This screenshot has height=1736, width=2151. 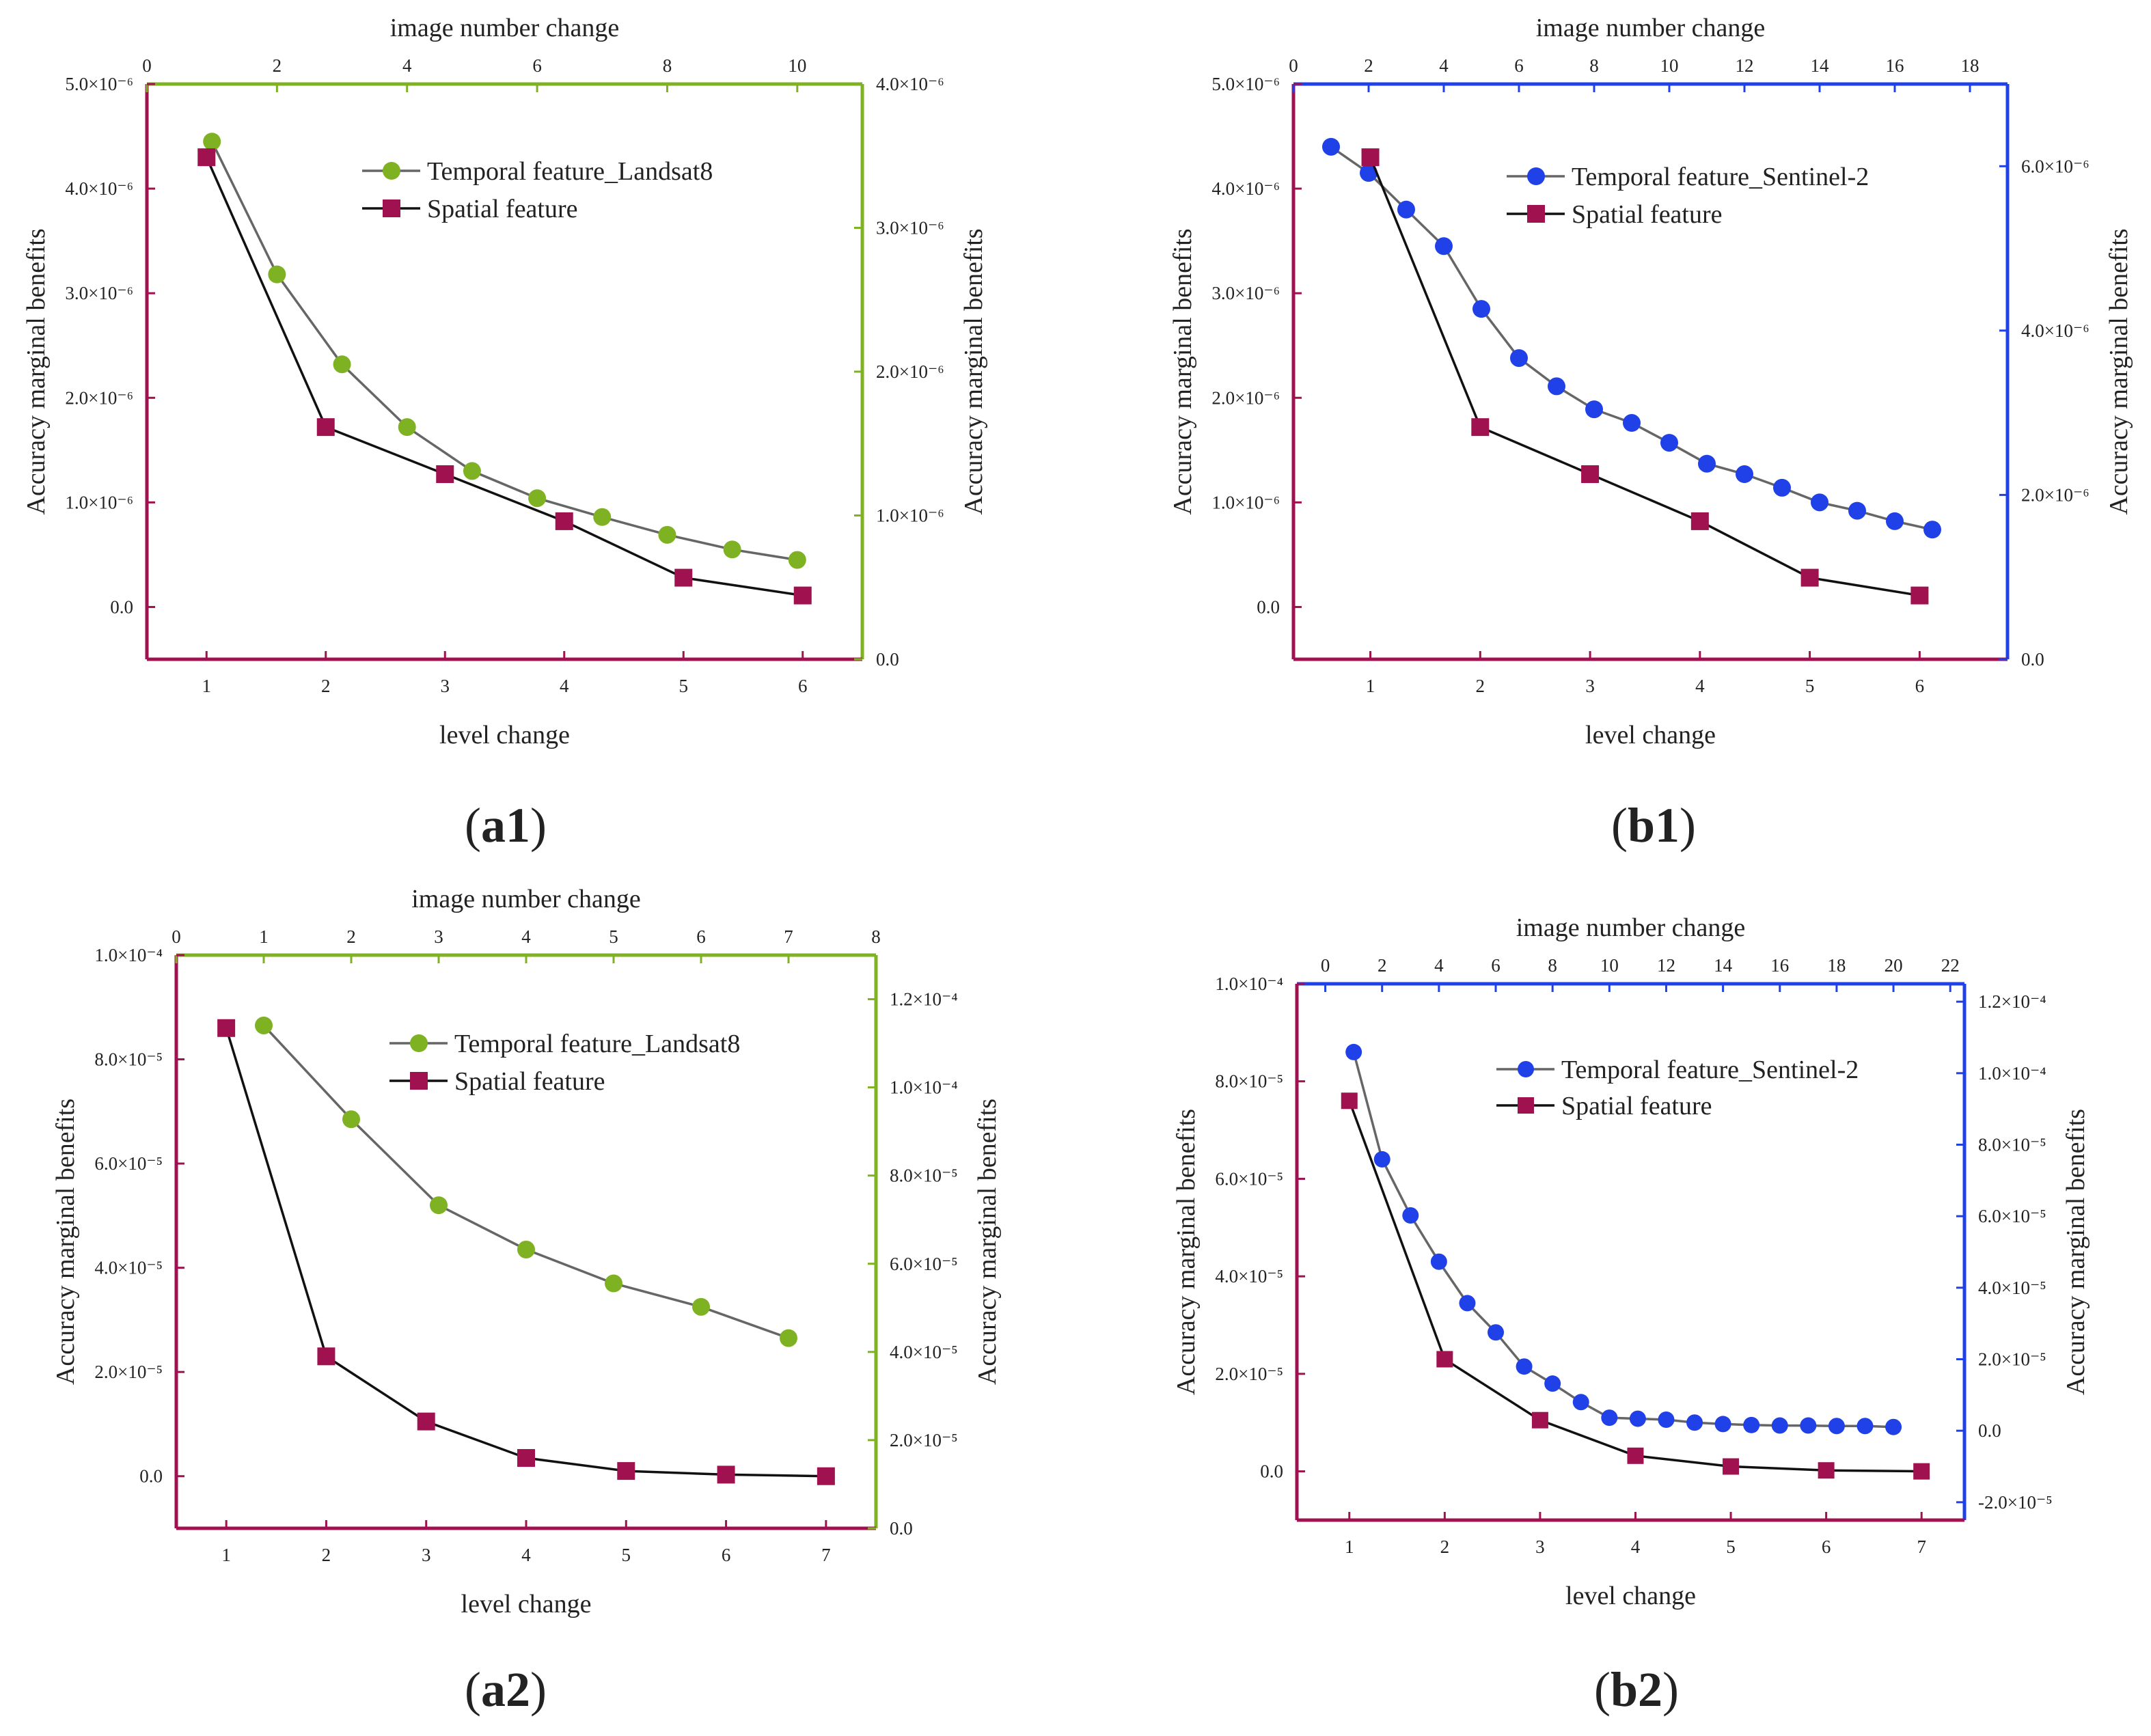 What do you see at coordinates (924, 1087) in the screenshot?
I see `right-tick-label: 1.0×10⁻⁴` at bounding box center [924, 1087].